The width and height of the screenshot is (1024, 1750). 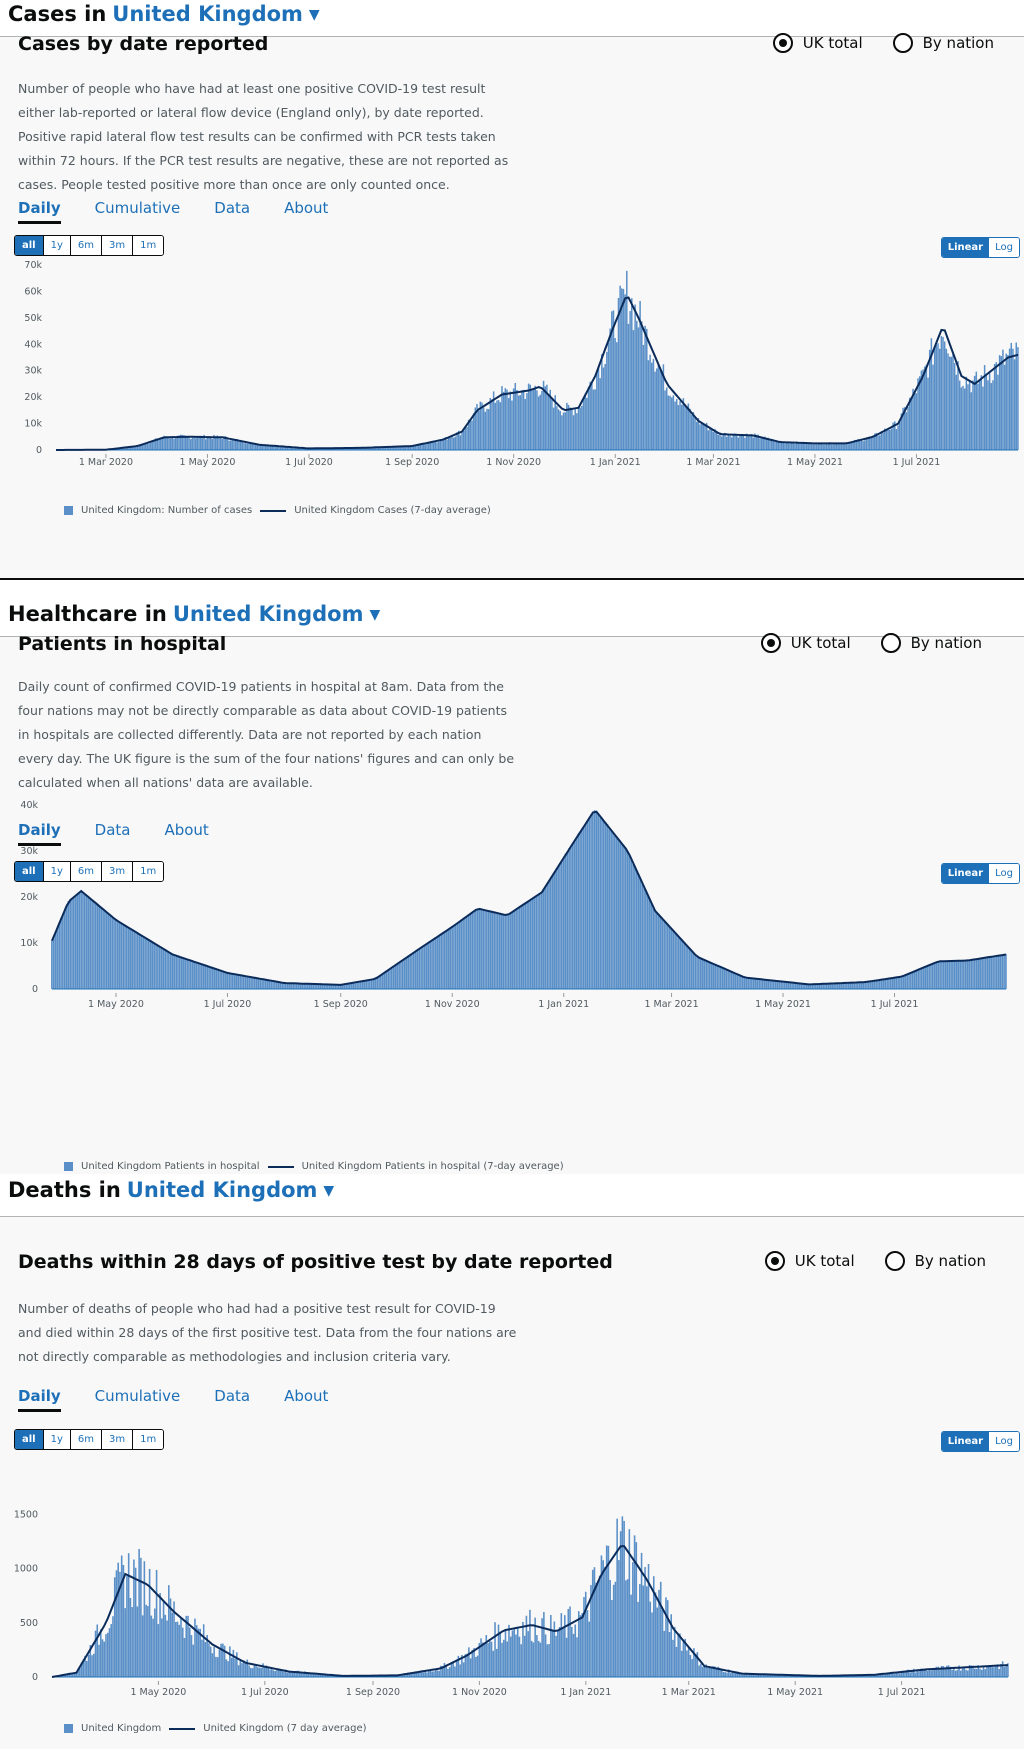 I want to click on legend-bar-swatch, so click(x=68, y=510).